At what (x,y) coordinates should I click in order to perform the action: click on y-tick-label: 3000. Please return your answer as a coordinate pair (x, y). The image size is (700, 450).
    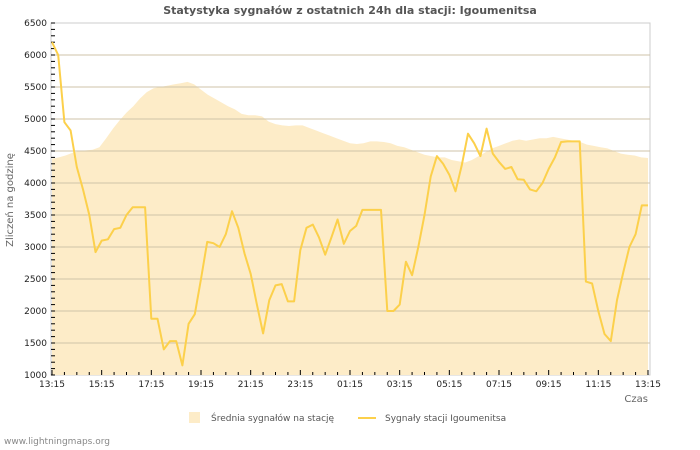
    Looking at the image, I should click on (35, 248).